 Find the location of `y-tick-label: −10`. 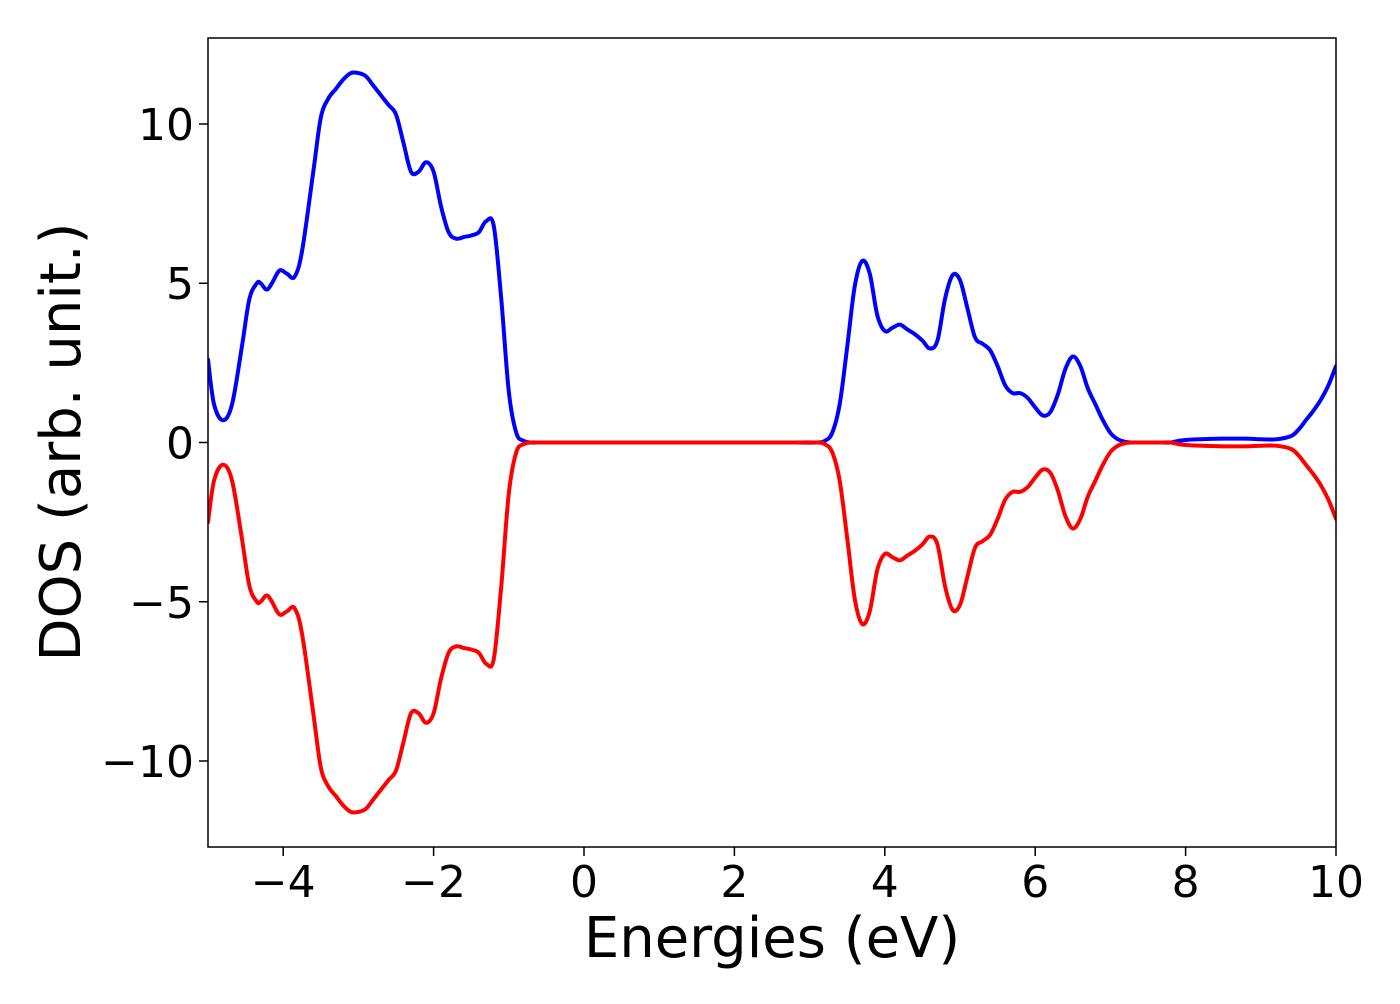

y-tick-label: −10 is located at coordinates (147, 762).